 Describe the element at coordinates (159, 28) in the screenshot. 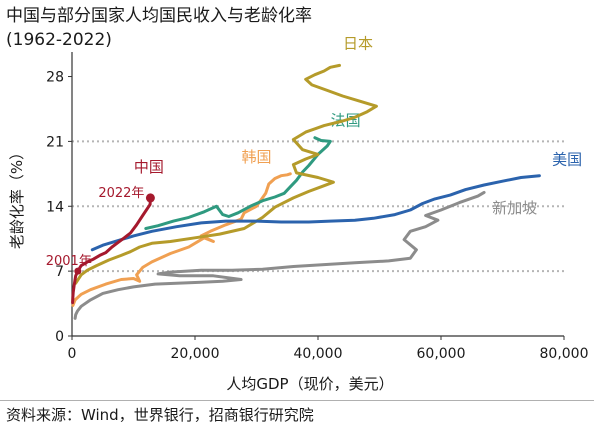

I see `chart-title: 中国与部分国家人均国民收入与老龄化率 (1962-2022)` at that location.